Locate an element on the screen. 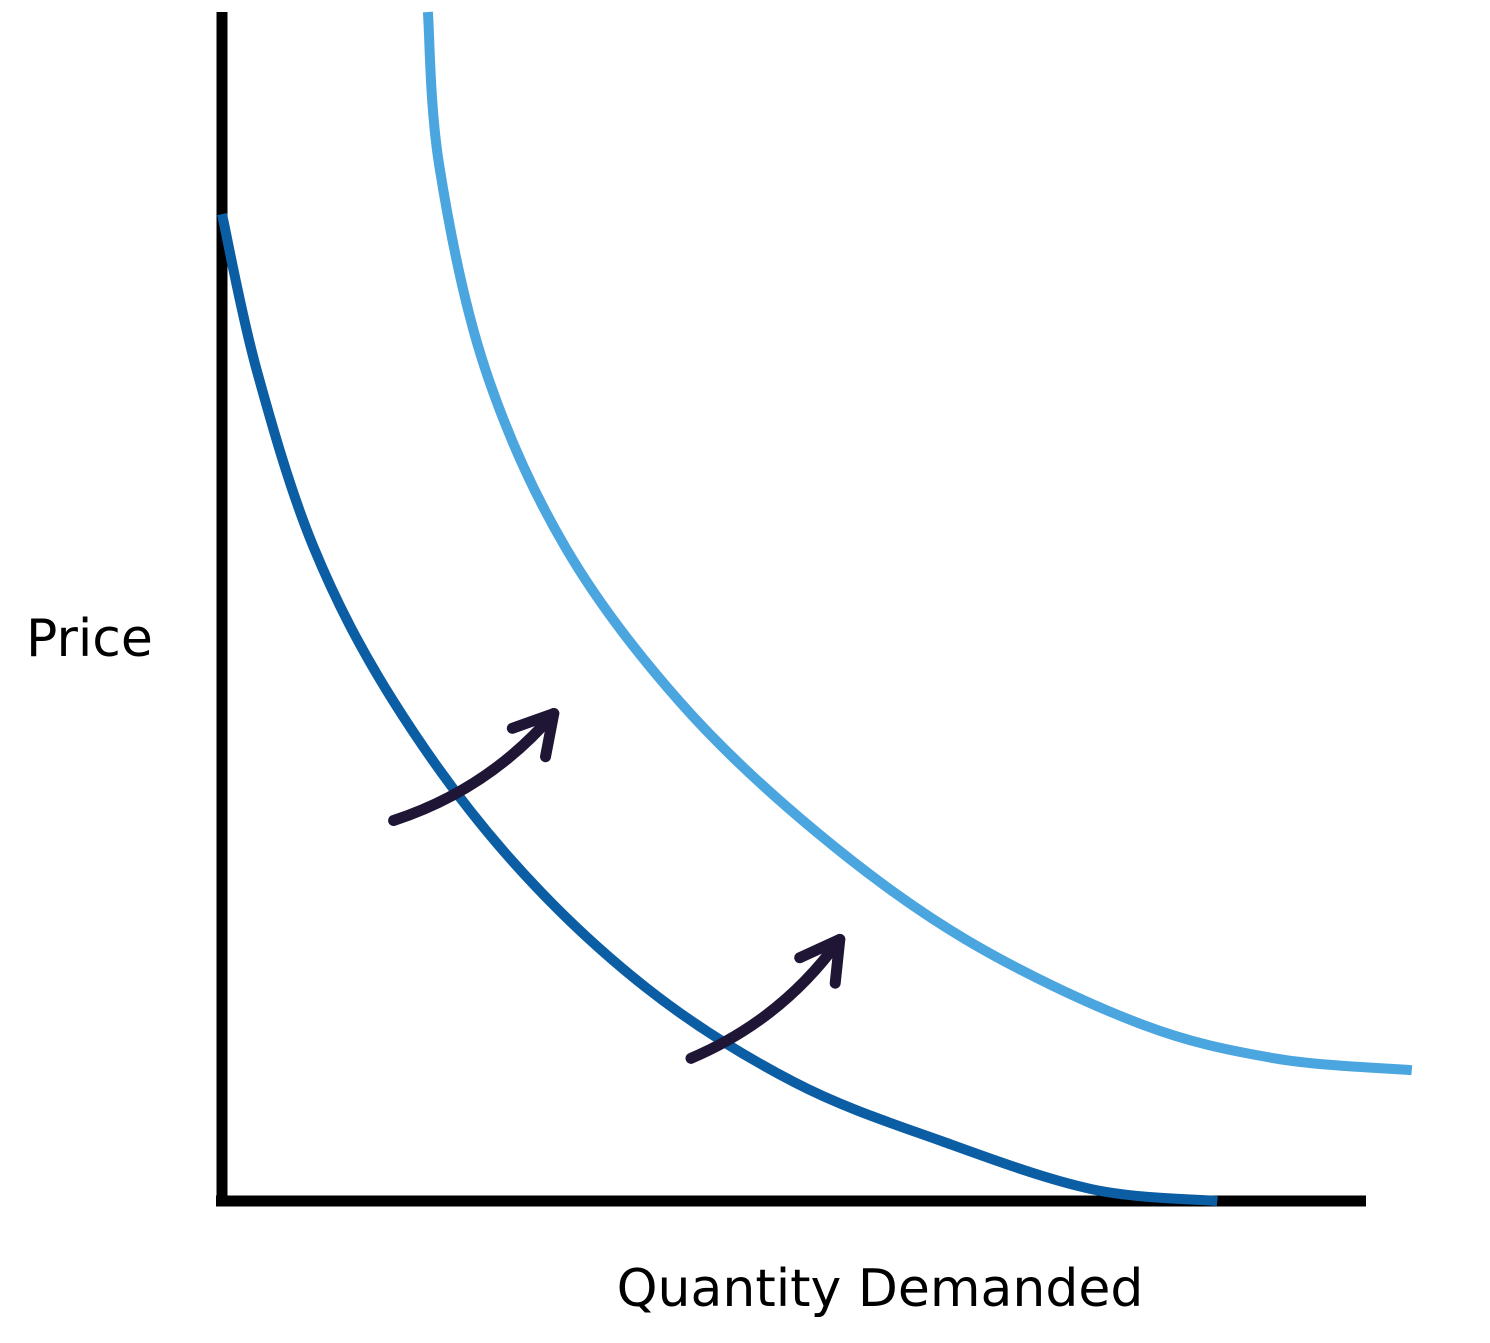  annotation-layer is located at coordinates (617, 886).